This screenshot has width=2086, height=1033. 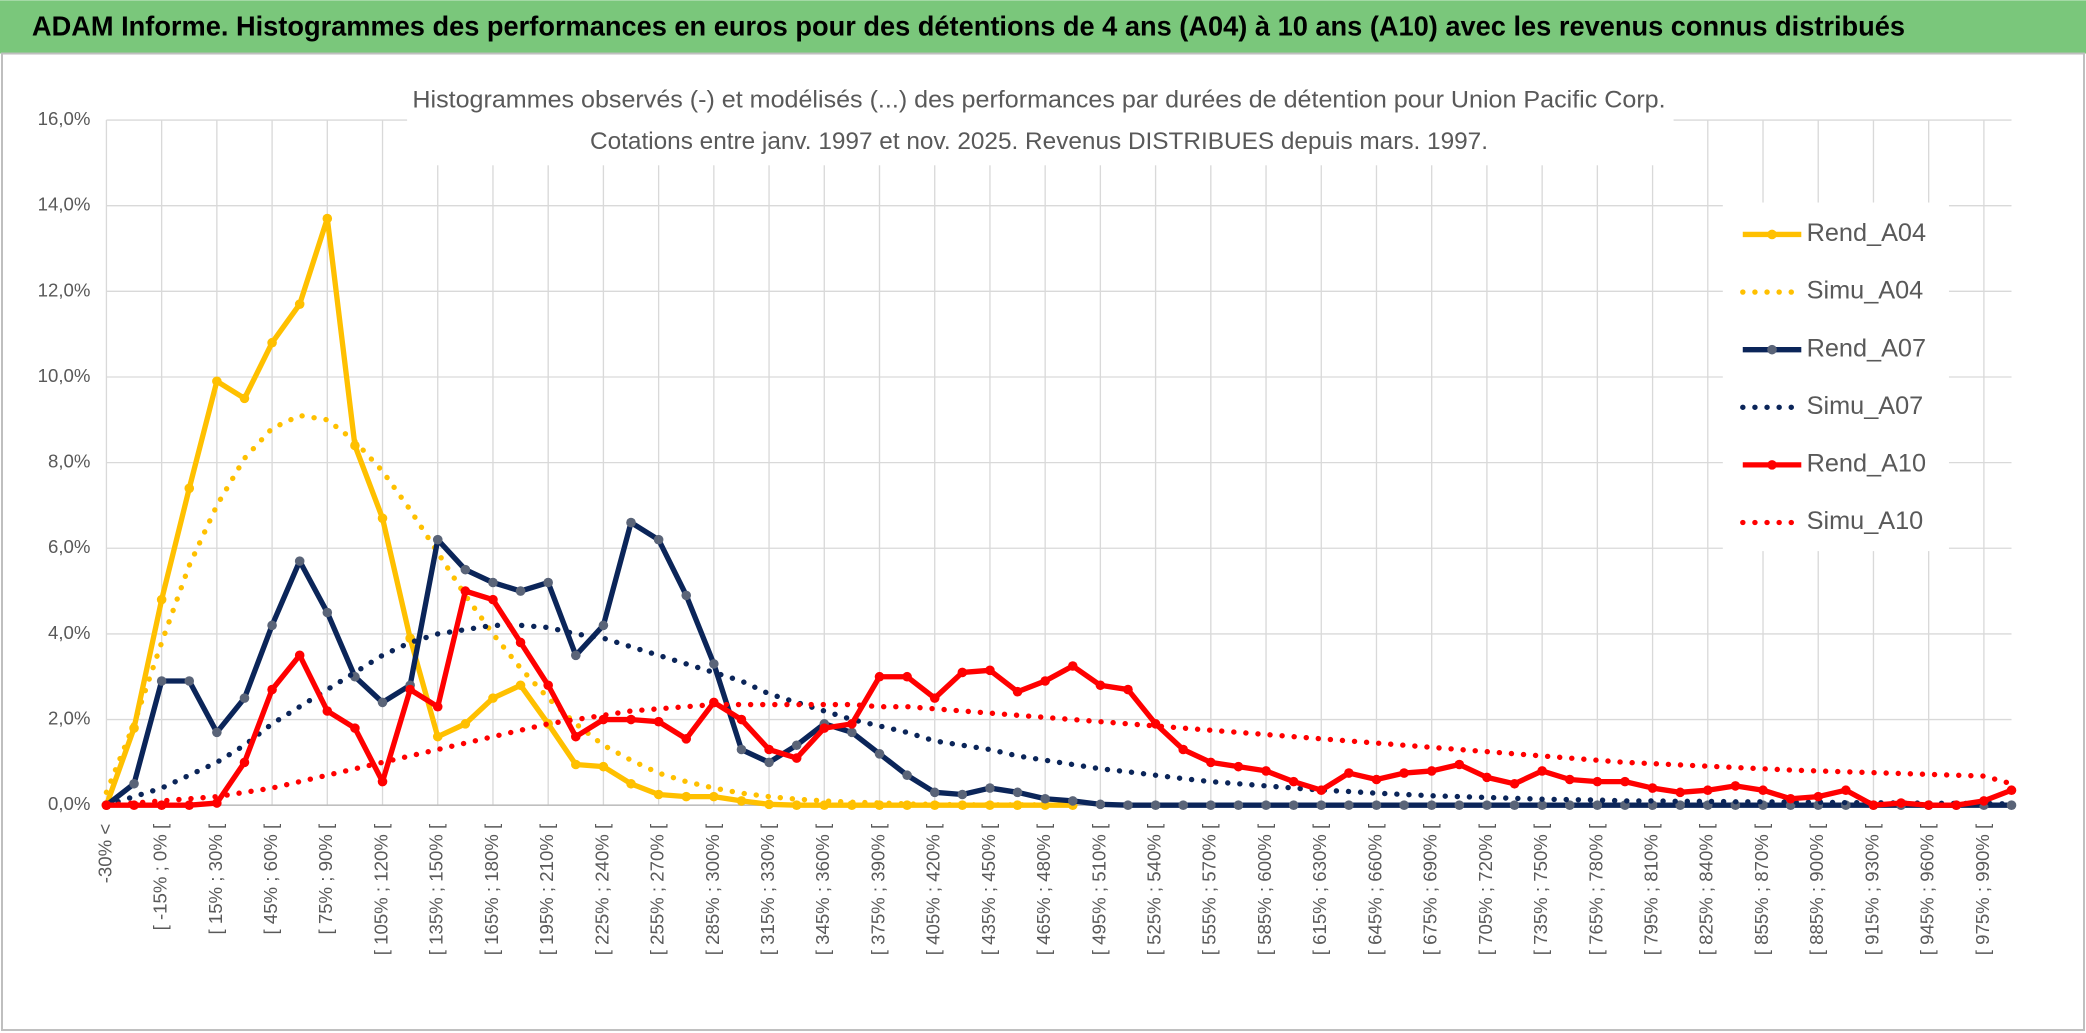 What do you see at coordinates (325, 879) in the screenshot?
I see `x-tick-label: [ 75% ; 90% [` at bounding box center [325, 879].